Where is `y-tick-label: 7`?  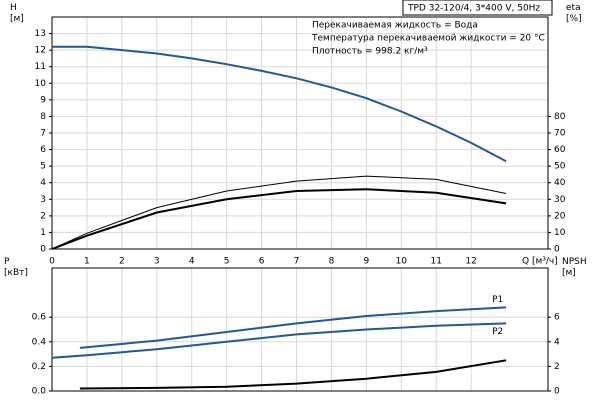
y-tick-label: 7 is located at coordinates (43, 134).